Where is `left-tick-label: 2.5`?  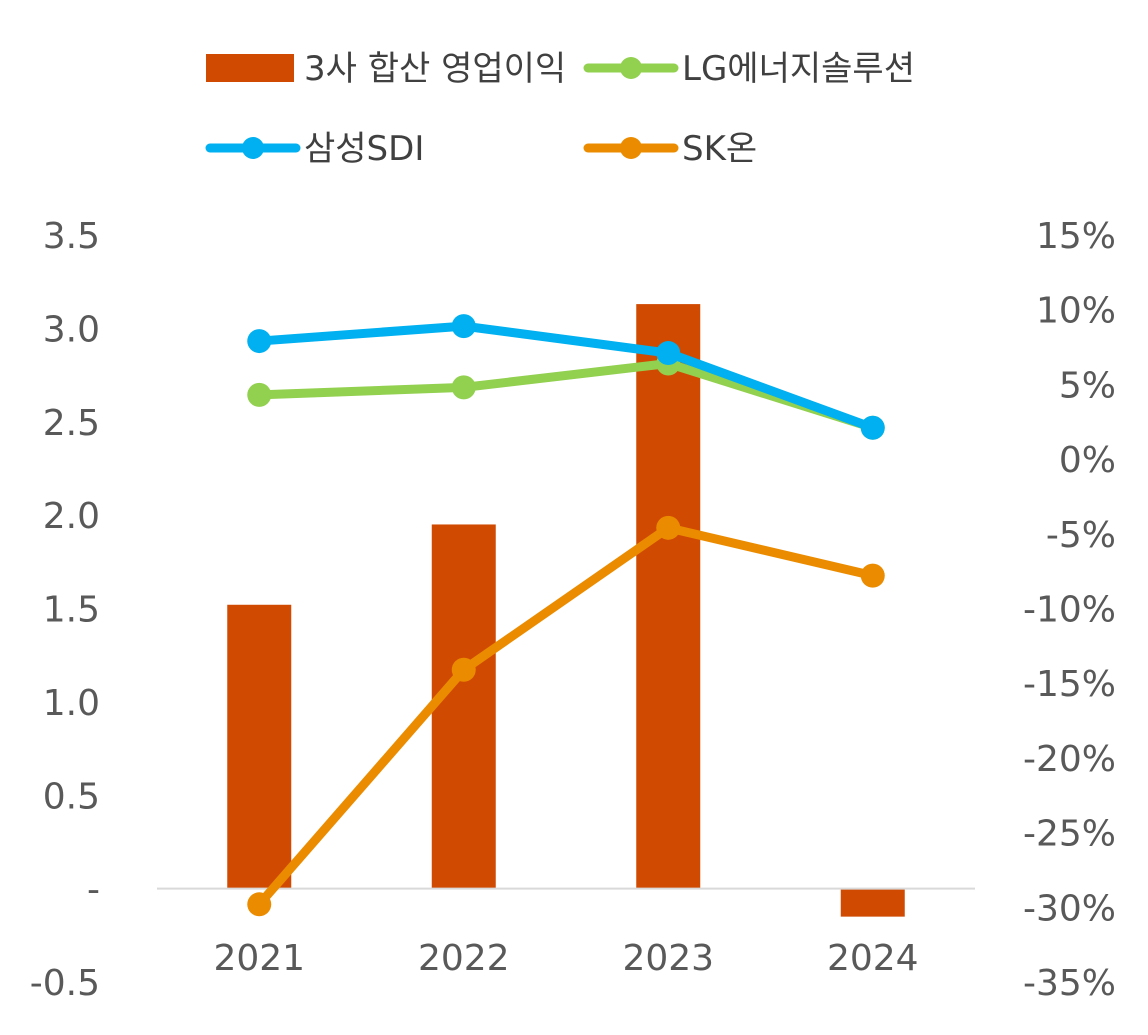 left-tick-label: 2.5 is located at coordinates (71, 423).